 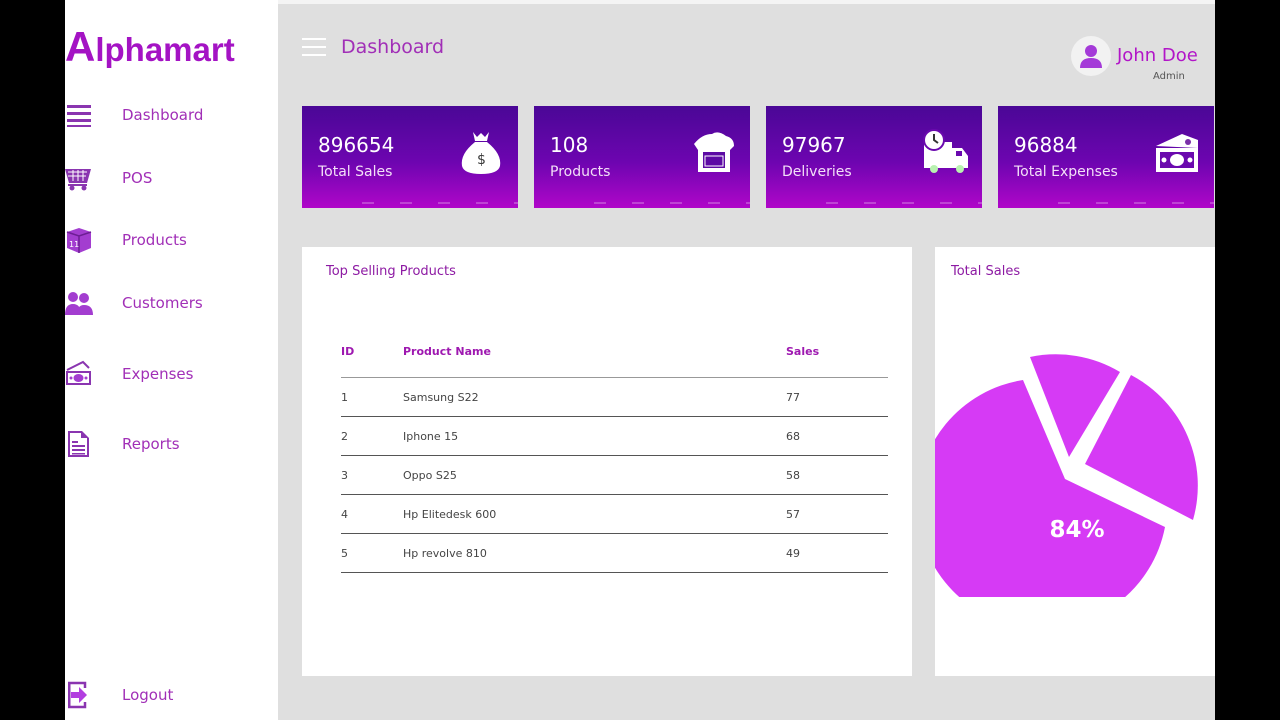 What do you see at coordinates (580, 172) in the screenshot?
I see `stat-label: Products` at bounding box center [580, 172].